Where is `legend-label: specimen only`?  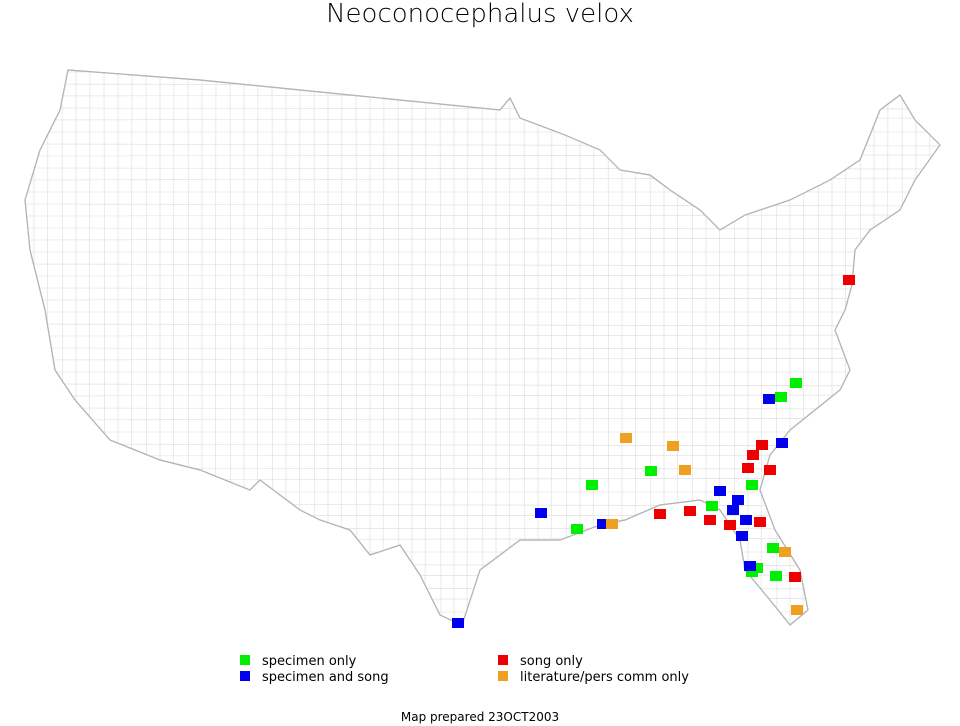
legend-label: specimen only is located at coordinates (309, 661).